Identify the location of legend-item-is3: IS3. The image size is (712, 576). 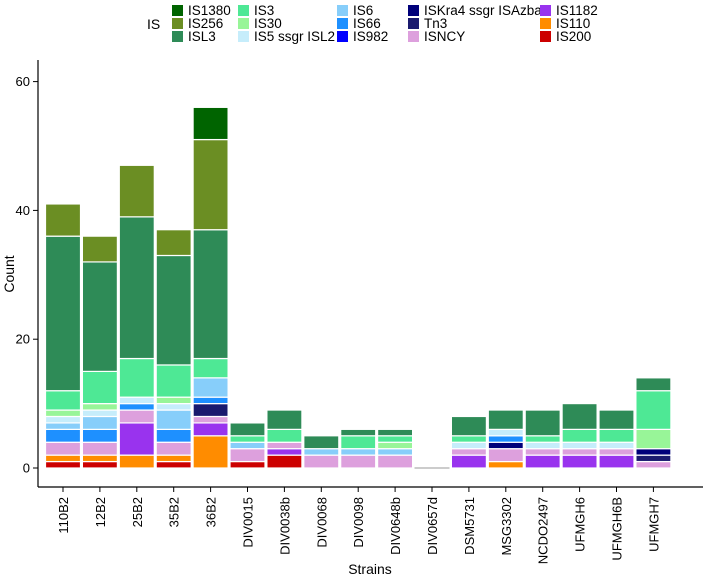
(256, 10).